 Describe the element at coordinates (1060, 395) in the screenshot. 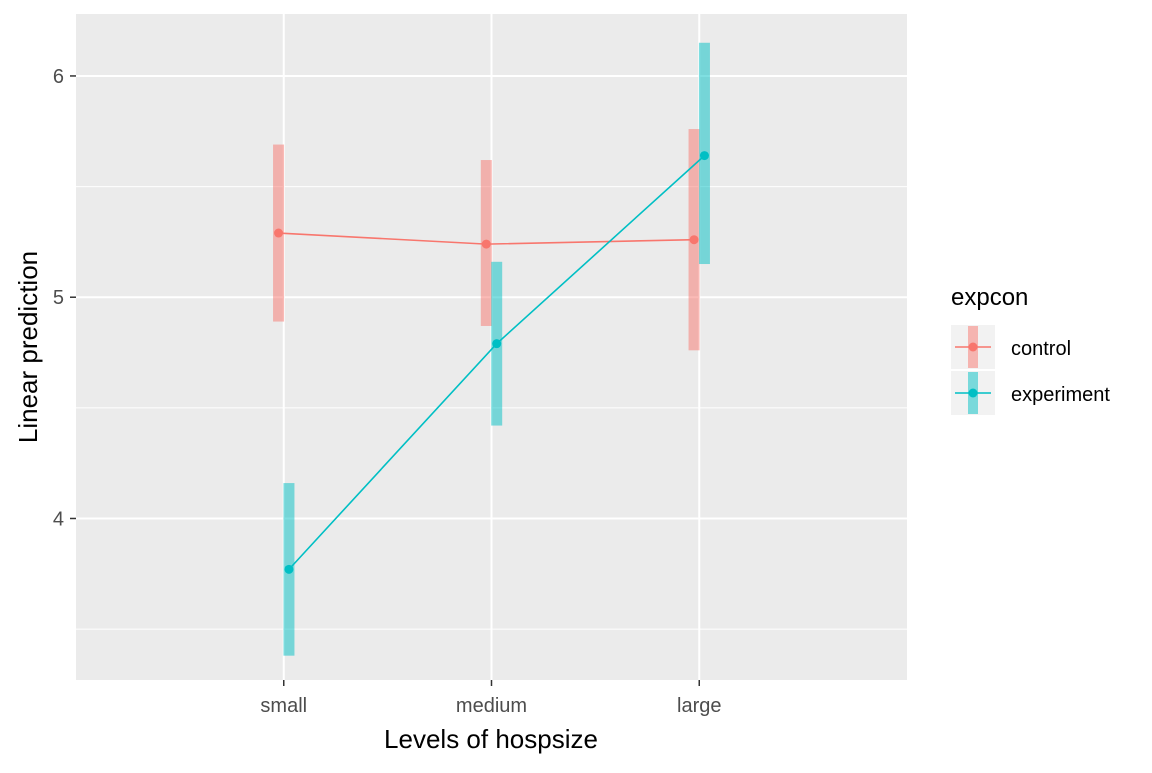

I see `legend-label-experiment: experiment` at that location.